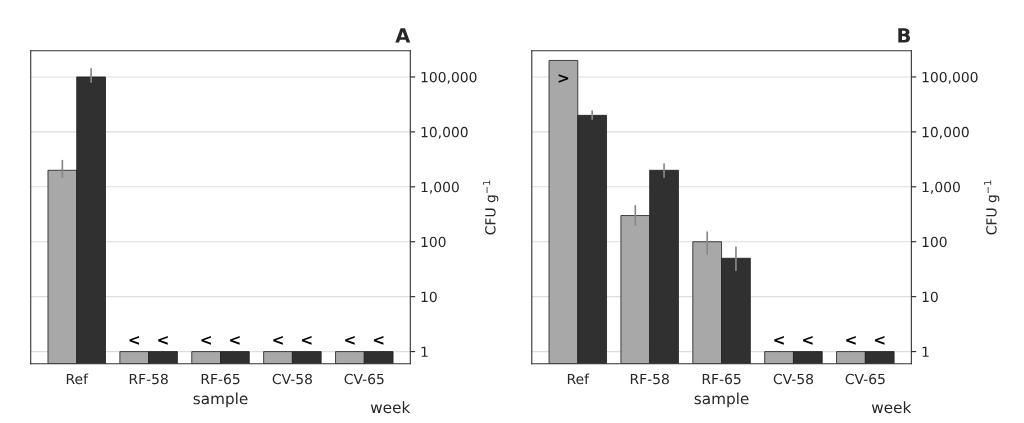 The image size is (1024, 423). I want to click on data-label: >, so click(563, 78).